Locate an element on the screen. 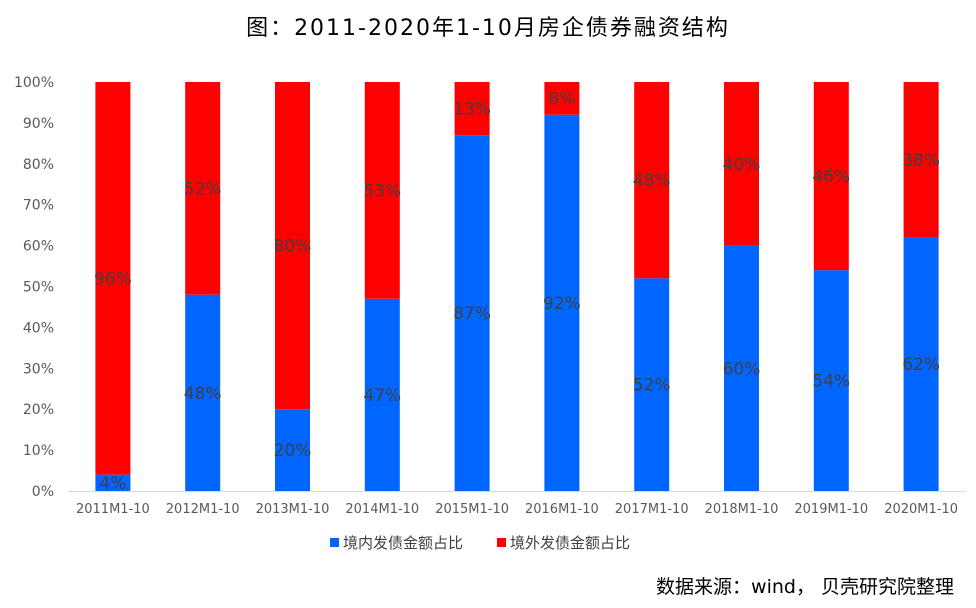 Image resolution: width=976 pixels, height=608 pixels. data-label: 53% is located at coordinates (382, 191).